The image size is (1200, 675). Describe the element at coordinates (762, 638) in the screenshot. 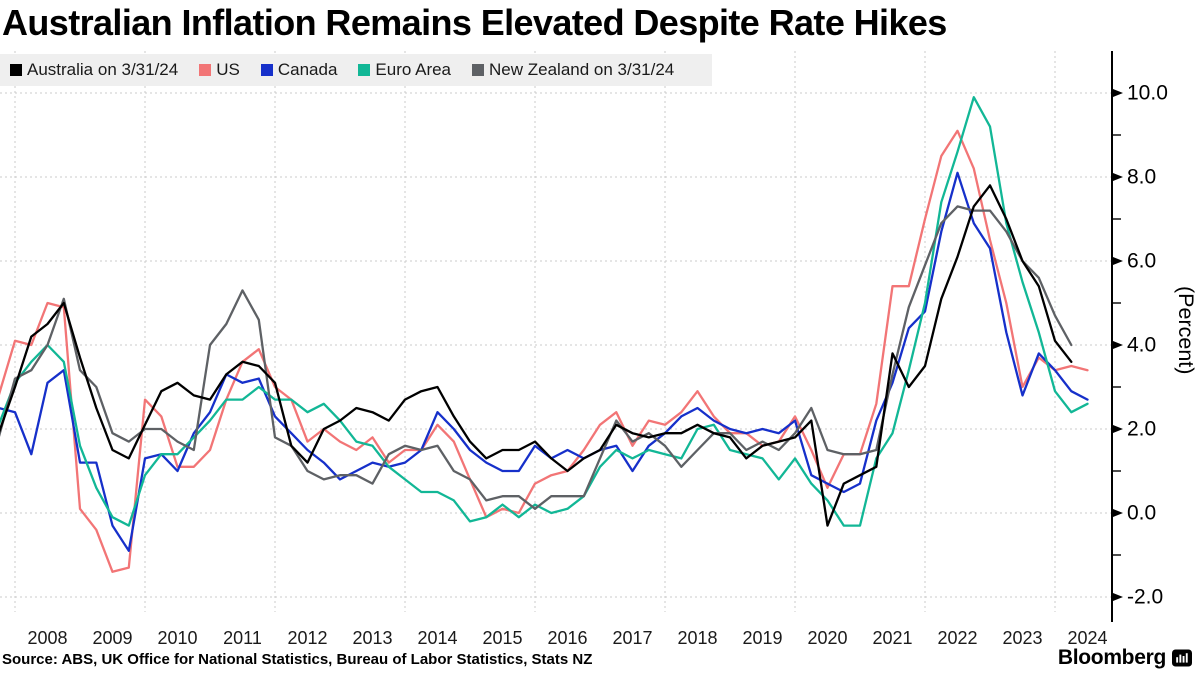

I see `x-axis-tick-label: 2019` at that location.